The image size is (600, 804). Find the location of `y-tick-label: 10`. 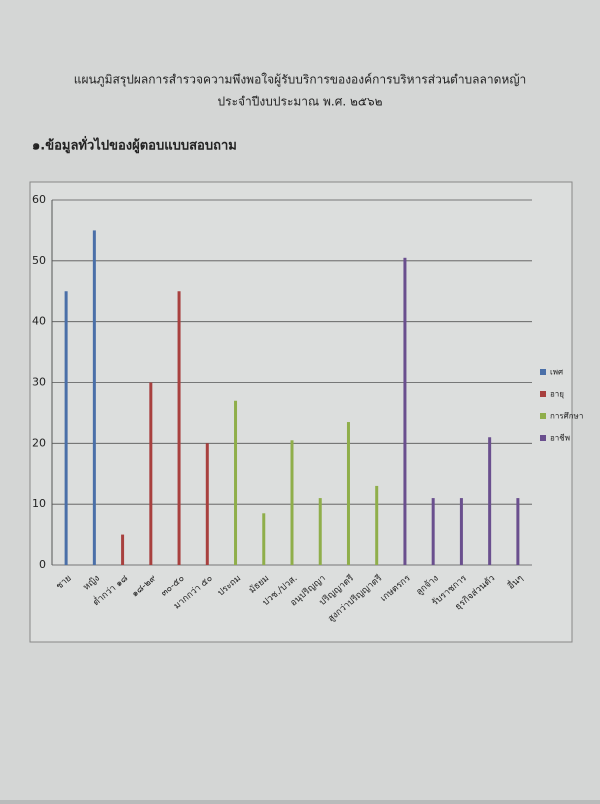

y-tick-label: 10 is located at coordinates (39, 503).